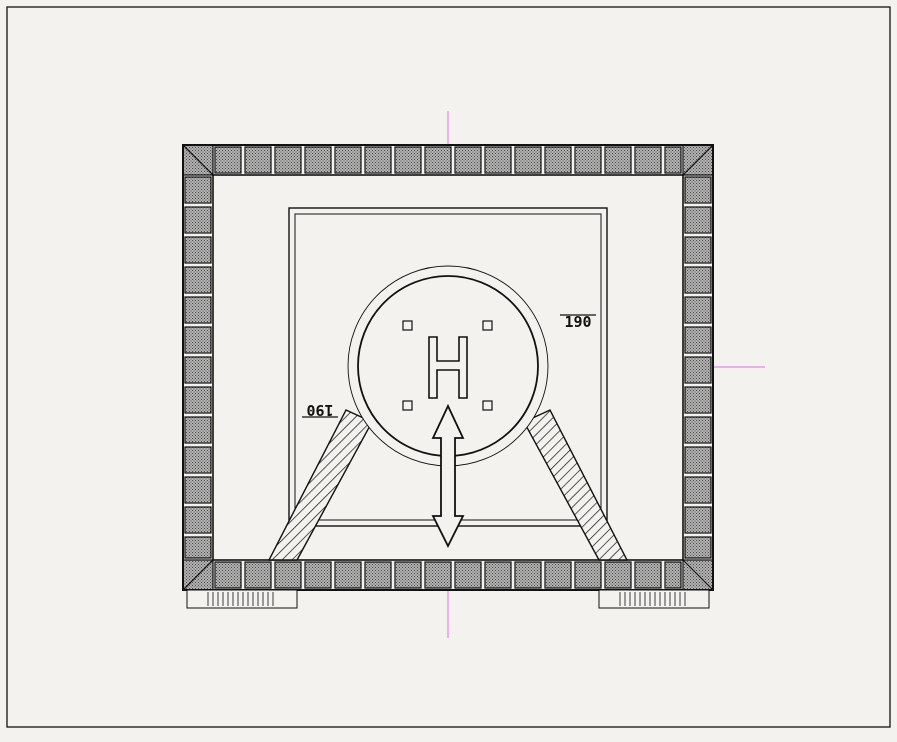  Describe the element at coordinates (576, 485) in the screenshot. I see `support-strut-right` at that location.